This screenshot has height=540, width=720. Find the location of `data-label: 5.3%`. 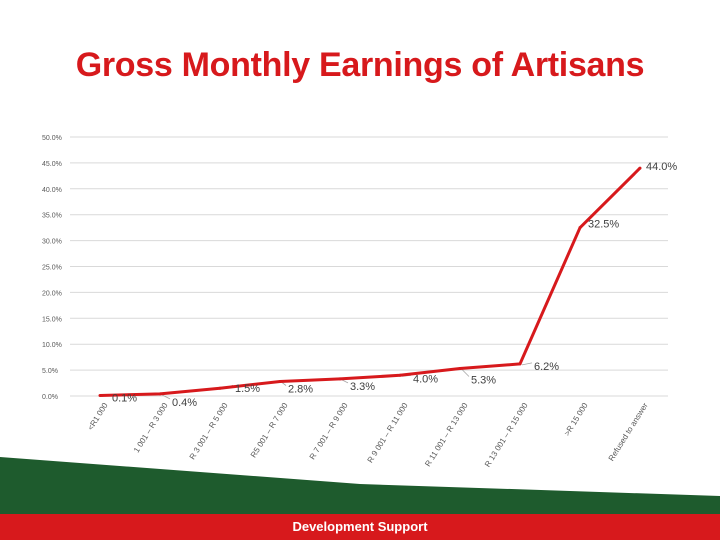

data-label: 5.3% is located at coordinates (483, 381).